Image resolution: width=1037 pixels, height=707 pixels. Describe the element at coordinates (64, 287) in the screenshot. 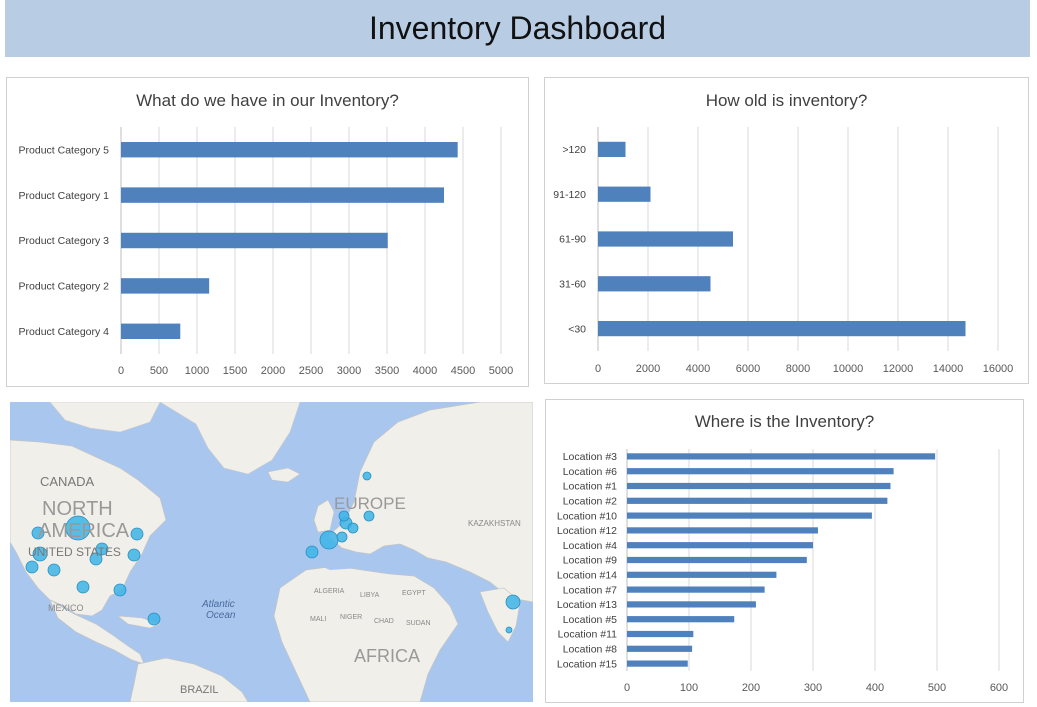

I see `category-label: Product Category 2` at that location.